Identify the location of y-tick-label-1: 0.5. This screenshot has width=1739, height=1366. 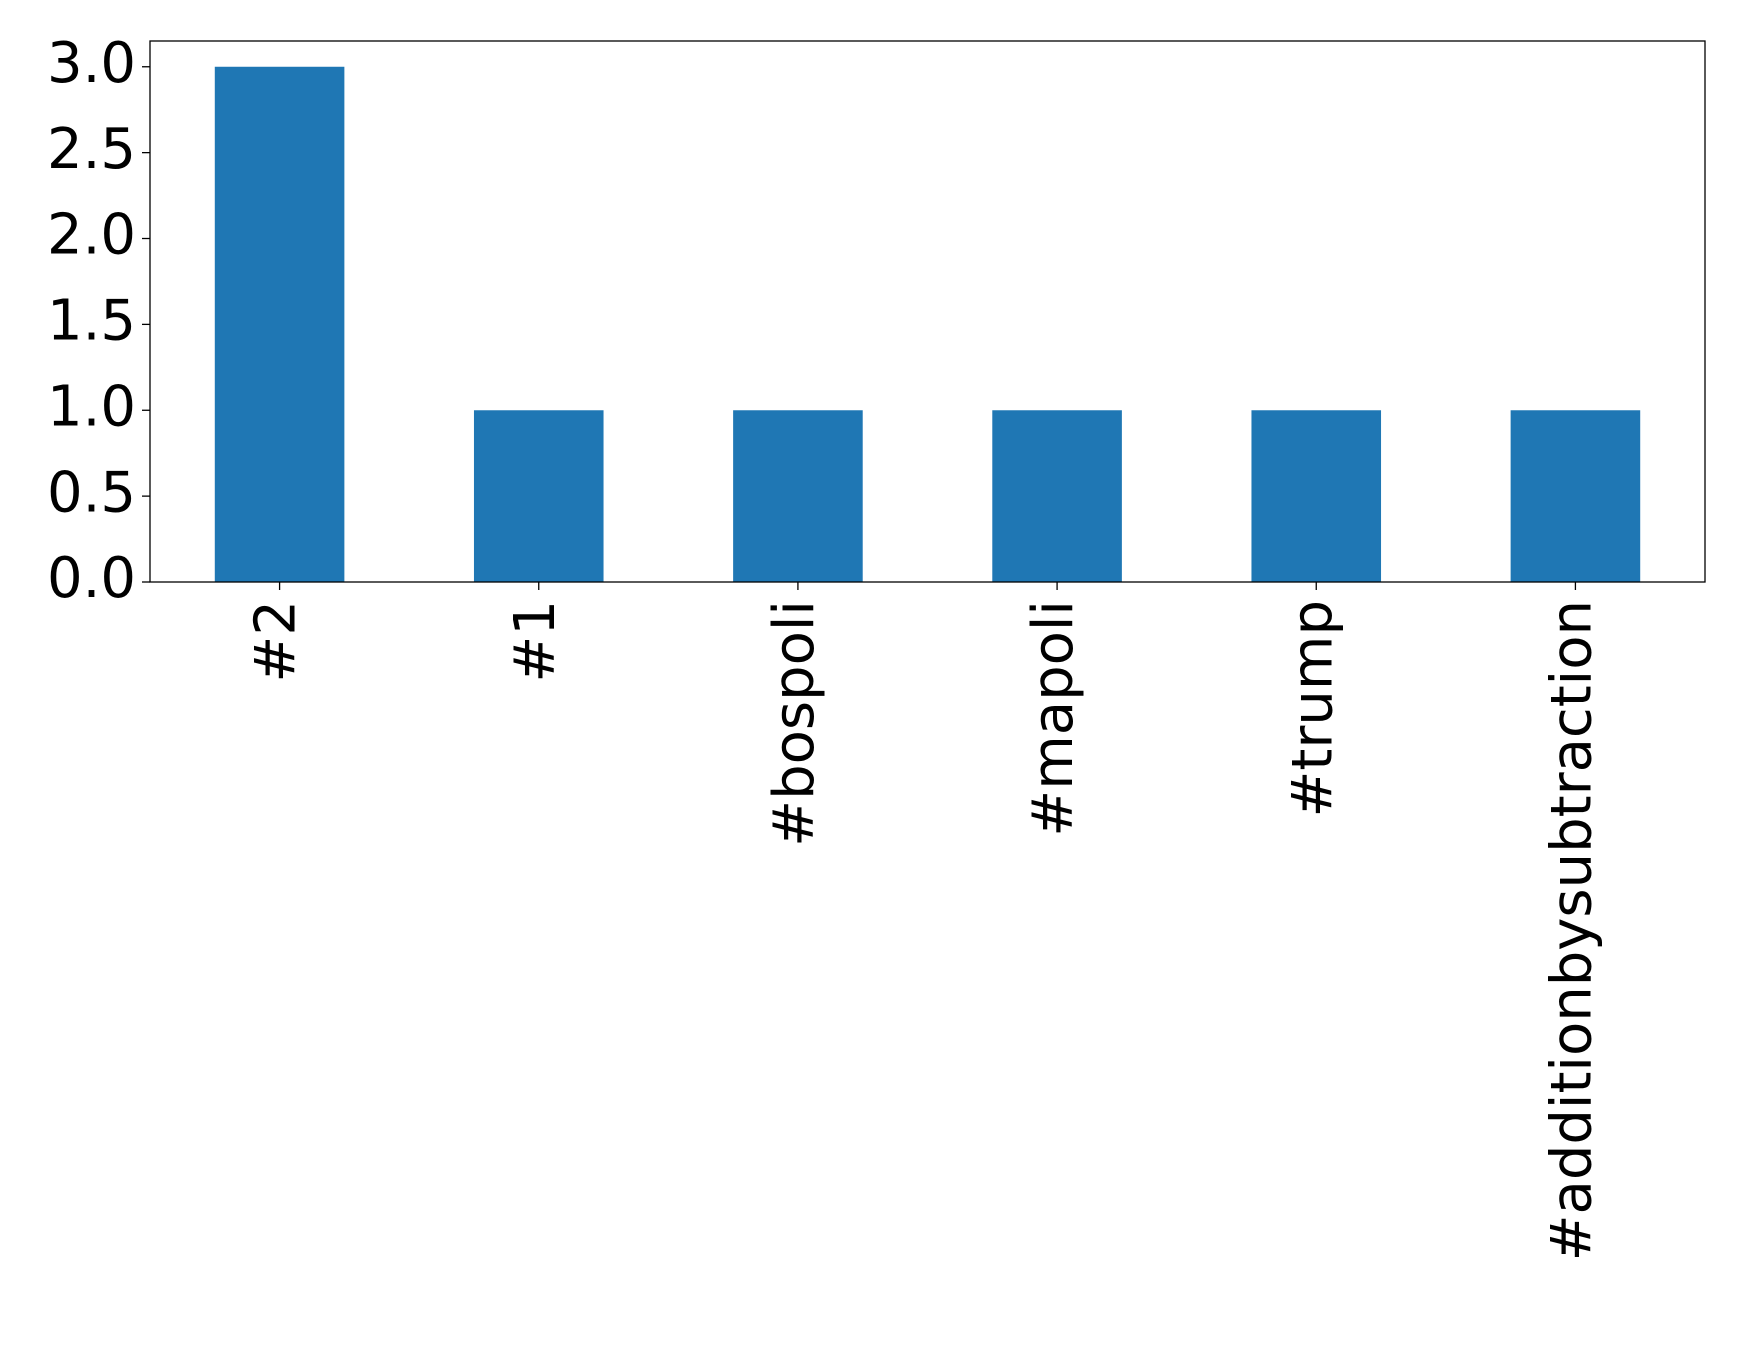
(91, 492).